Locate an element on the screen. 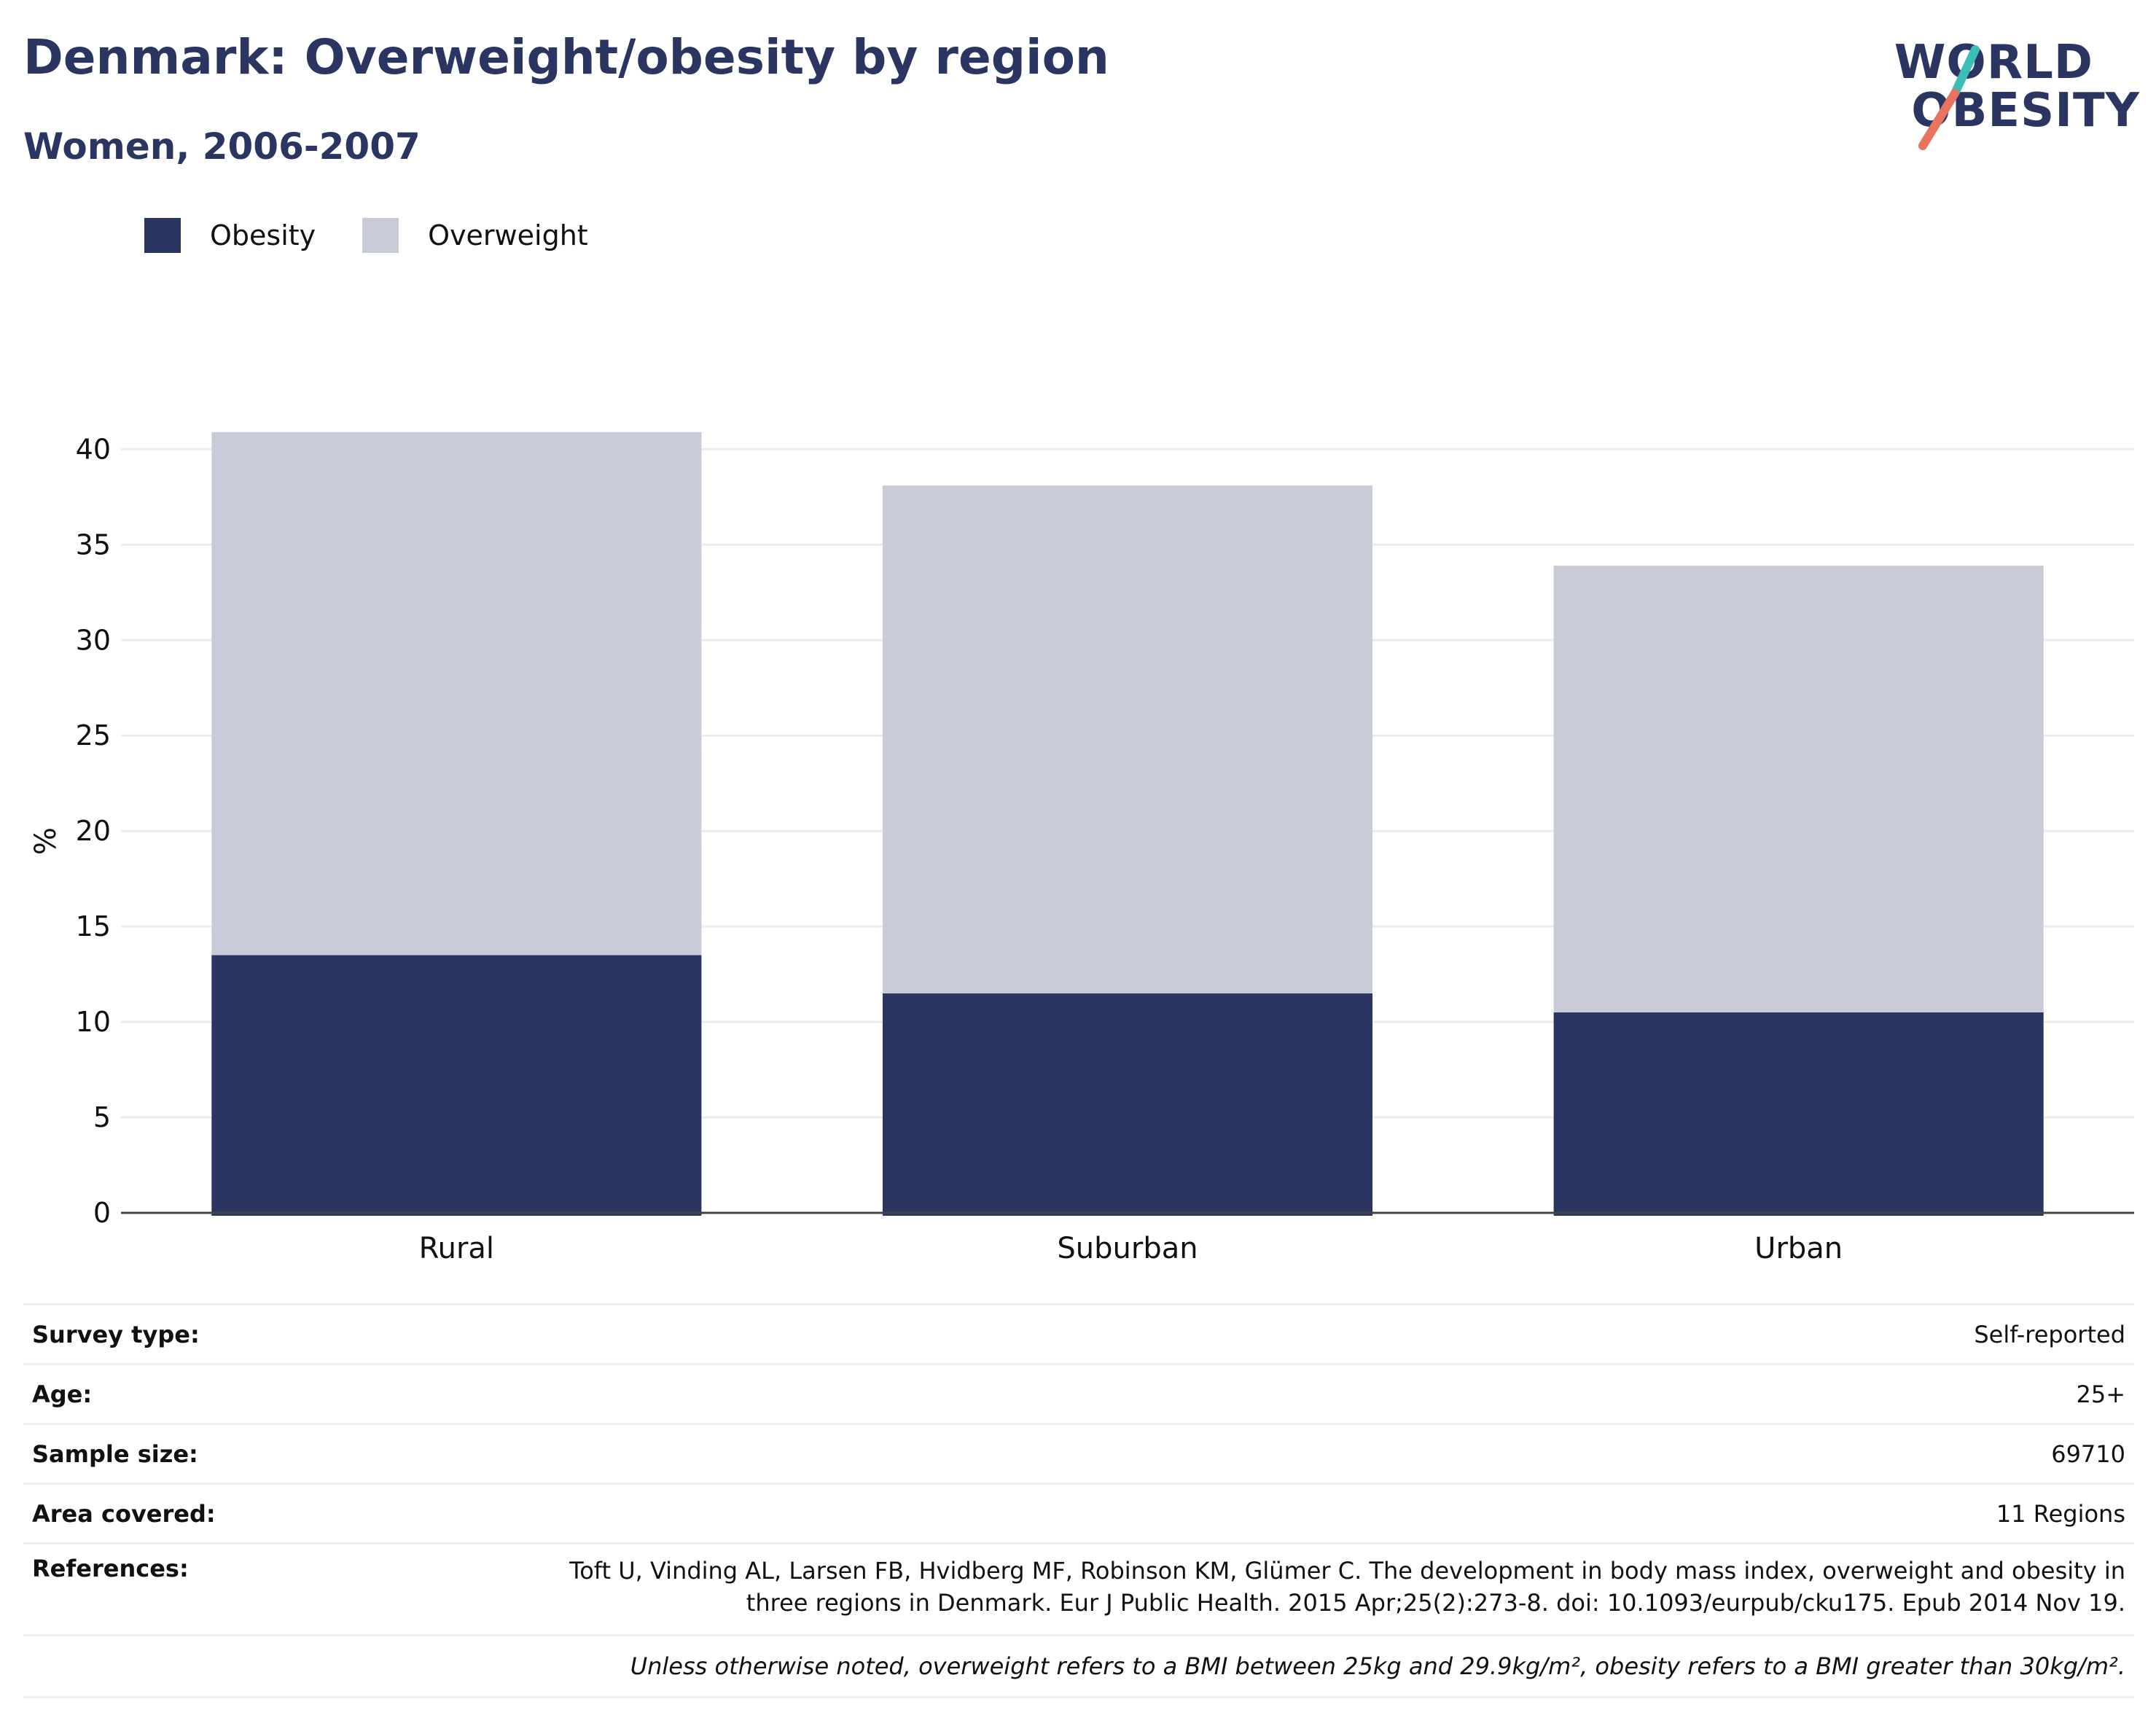 Image resolution: width=2156 pixels, height=1734 pixels. legend: Obesity Overweight is located at coordinates (389, 235).